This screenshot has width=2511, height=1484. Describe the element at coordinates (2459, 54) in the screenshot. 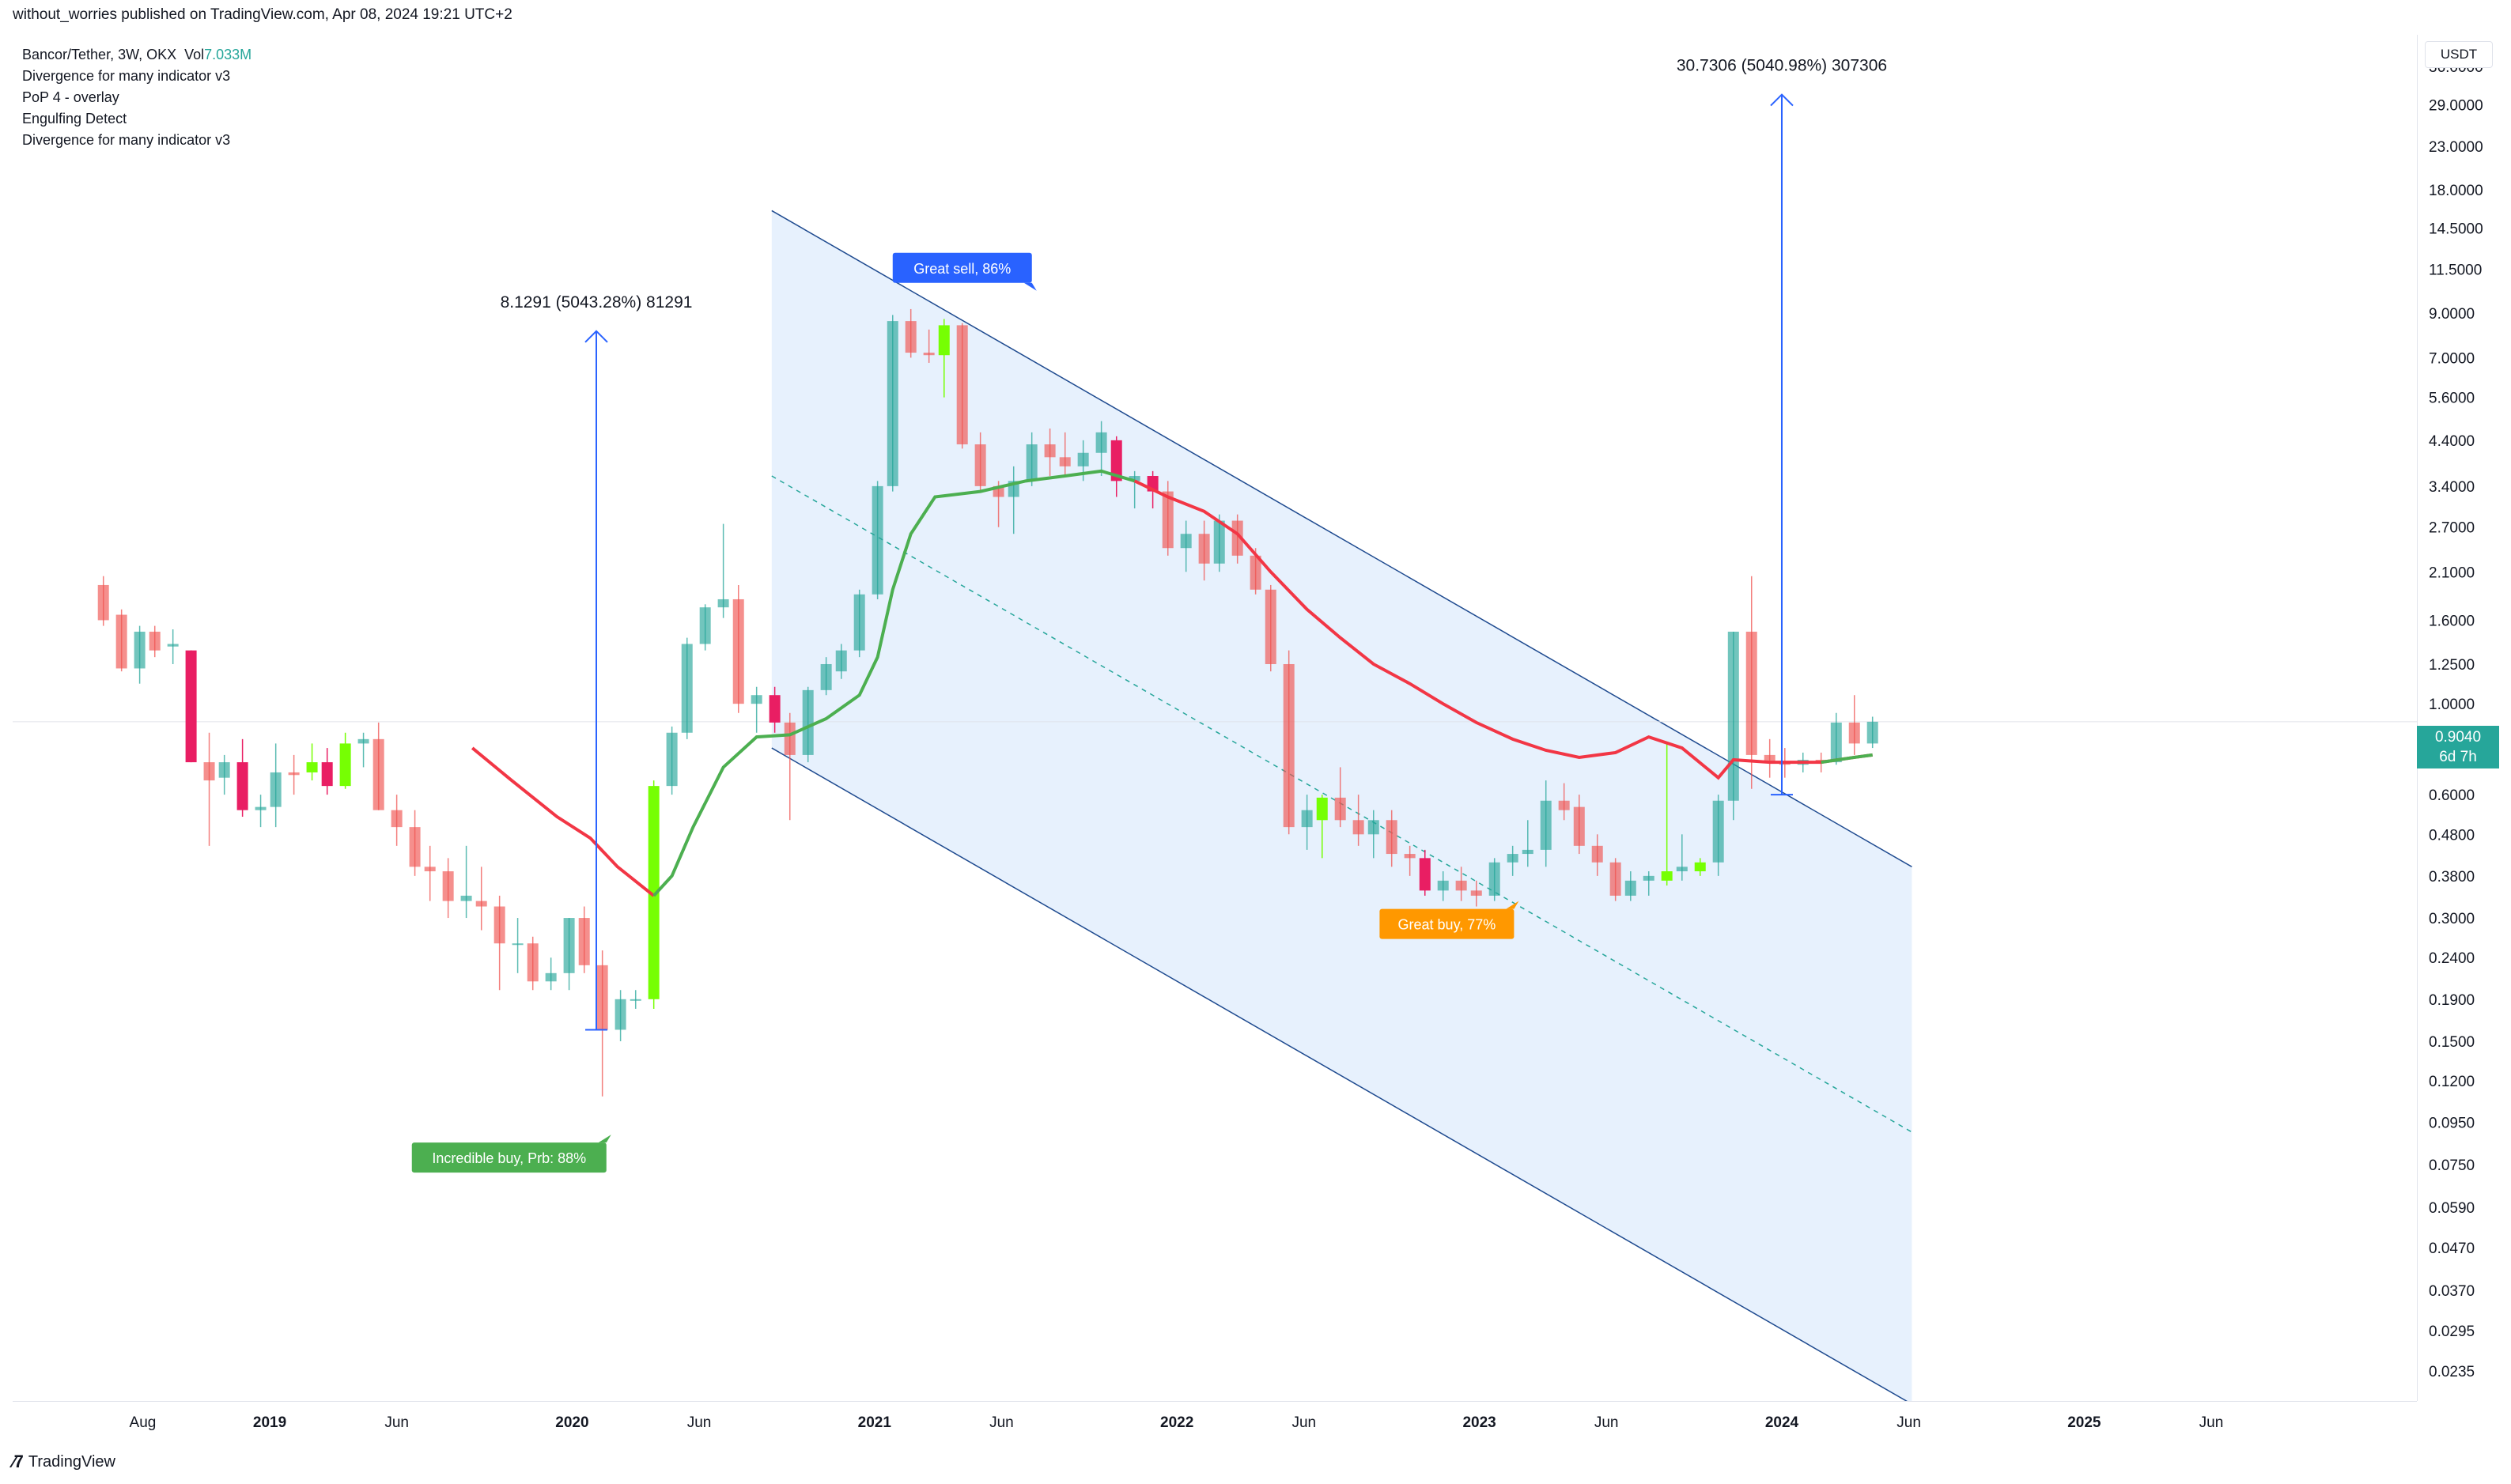

I see `currency-unit-button: USDT` at that location.